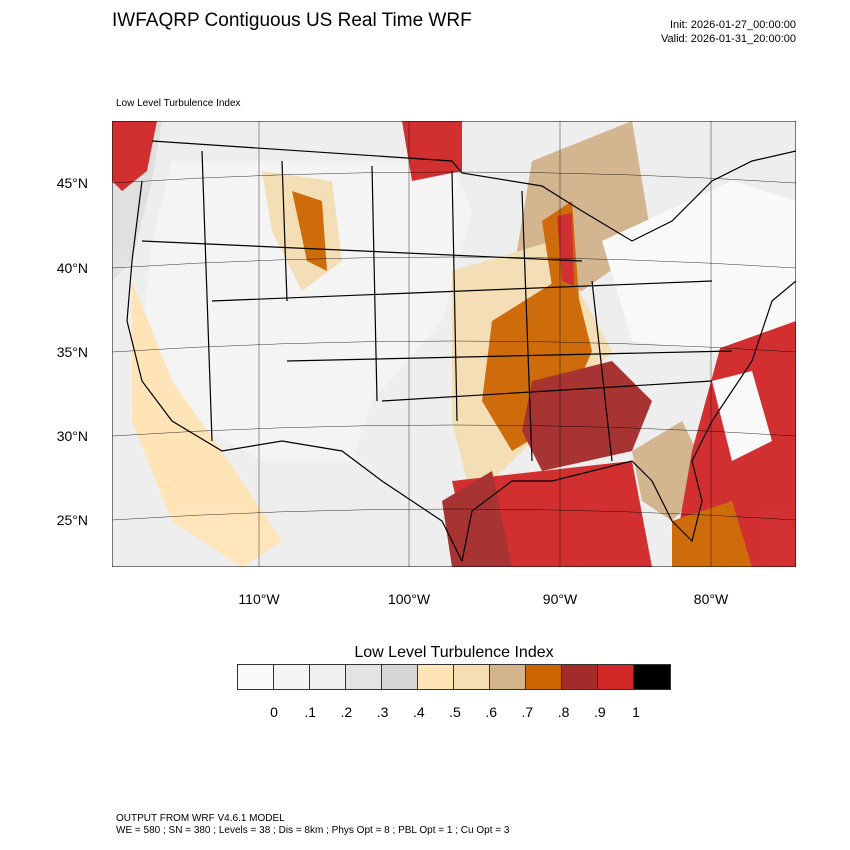 The image size is (850, 850). Describe the element at coordinates (259, 599) in the screenshot. I see `lon-label: 110°W` at that location.